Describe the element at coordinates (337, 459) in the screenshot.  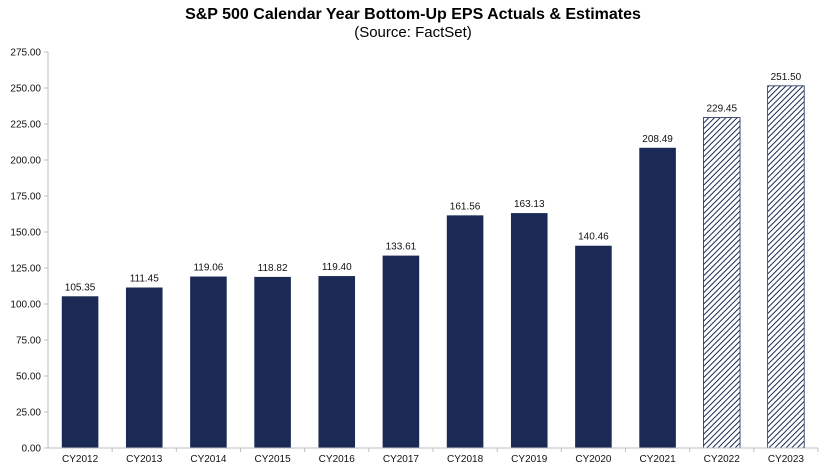
I see `x-tick-label: CY2016` at that location.